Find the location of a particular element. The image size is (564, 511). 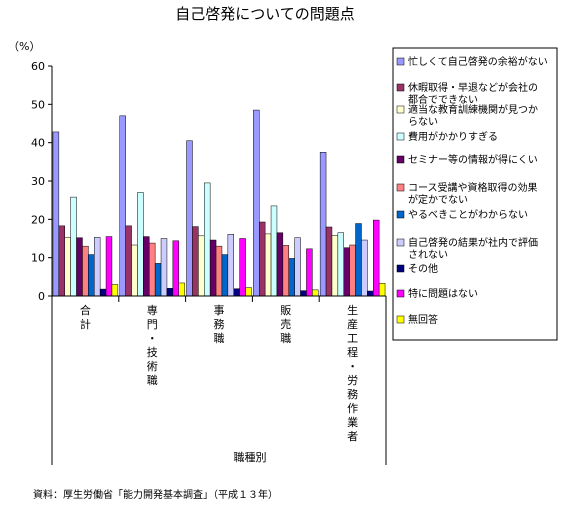

category-label: 販売職 is located at coordinates (285, 324).